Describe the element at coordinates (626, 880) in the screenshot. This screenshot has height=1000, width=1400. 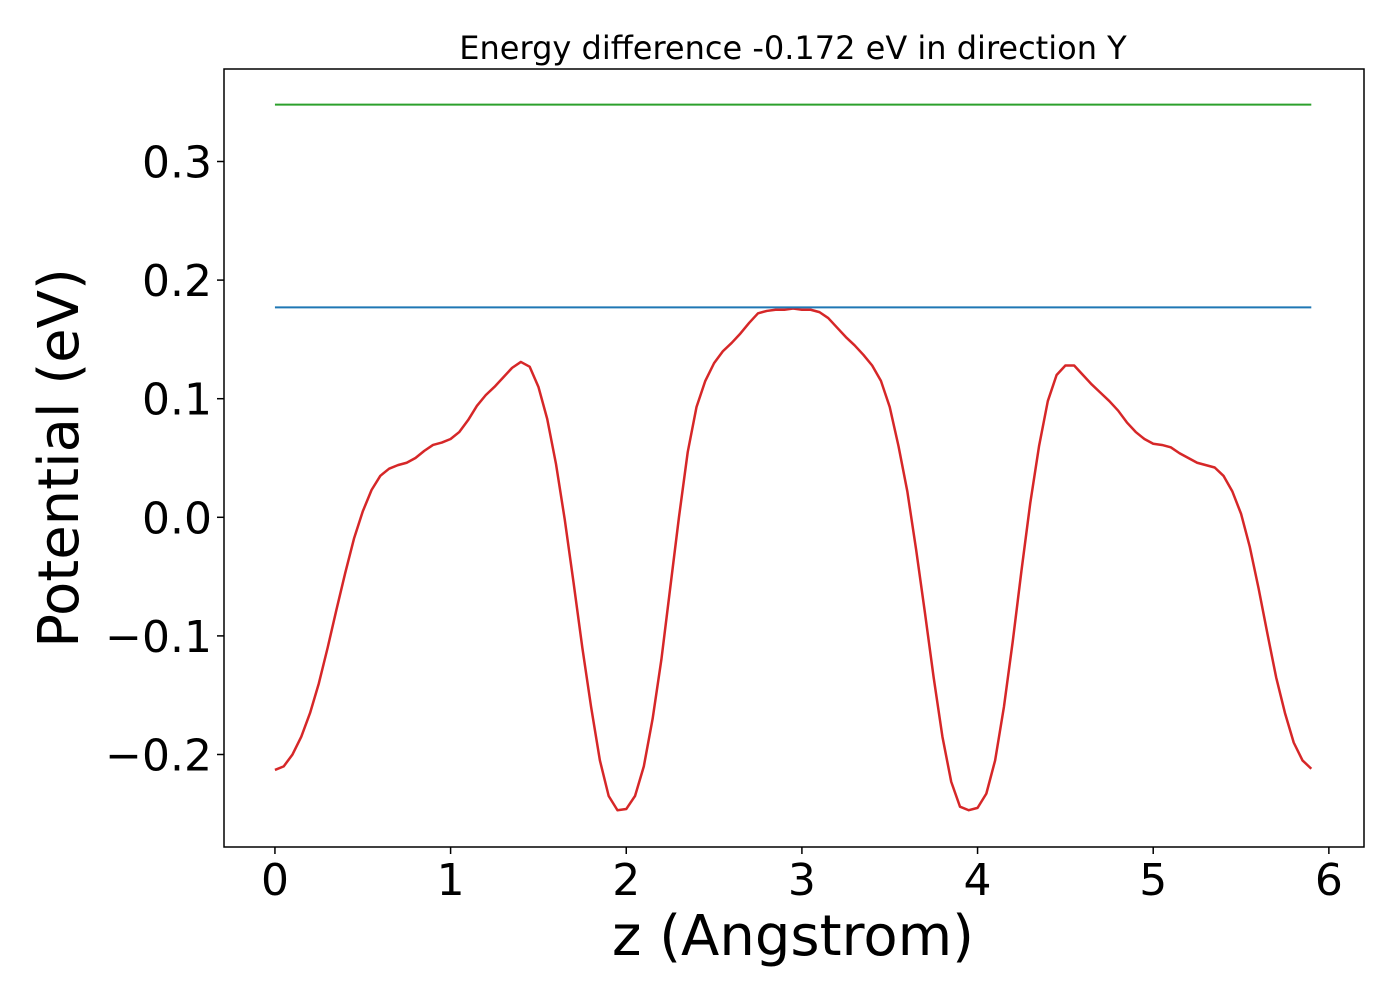
I see `x-tick-label: 2` at that location.